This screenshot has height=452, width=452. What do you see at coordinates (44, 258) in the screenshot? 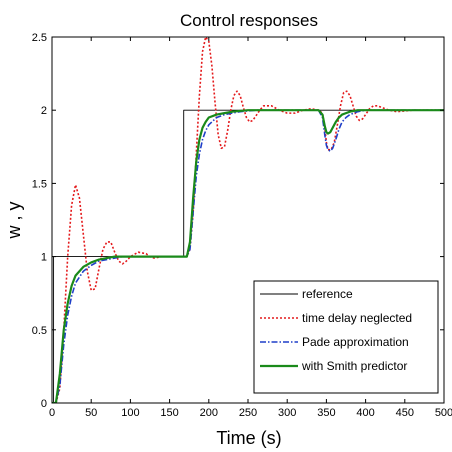
I see `y-tick-label: 1` at bounding box center [44, 258].